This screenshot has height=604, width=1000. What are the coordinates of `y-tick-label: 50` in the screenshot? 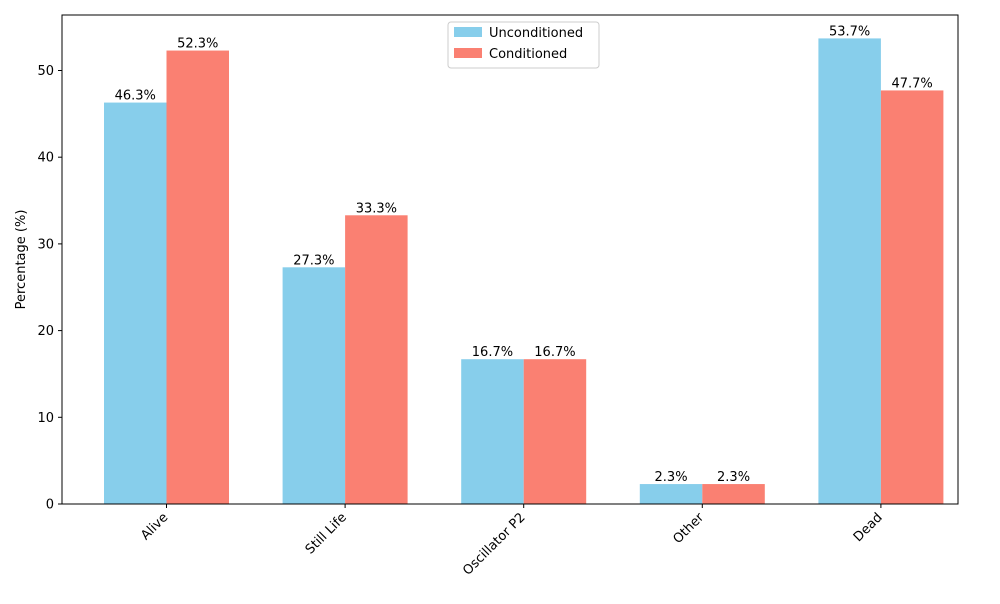 It's located at (45, 71).